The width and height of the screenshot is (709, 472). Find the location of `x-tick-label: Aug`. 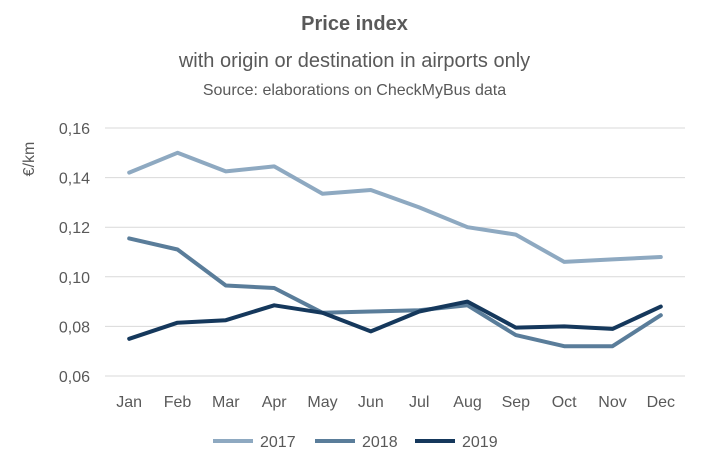

x-tick-label: Aug is located at coordinates (467, 402).